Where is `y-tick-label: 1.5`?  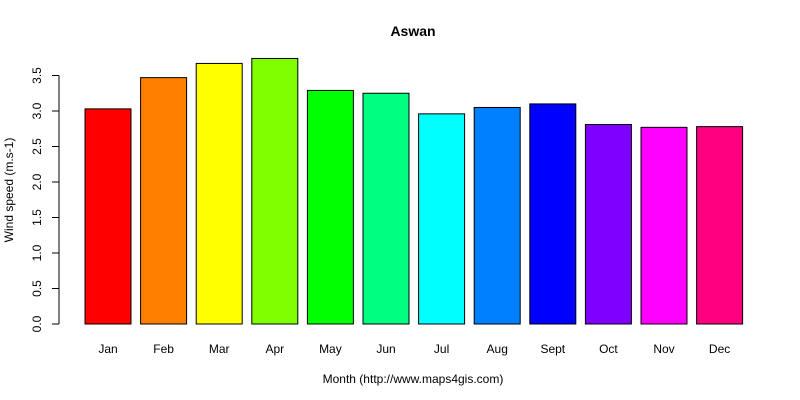
y-tick-label: 1.5 is located at coordinates (37, 217).